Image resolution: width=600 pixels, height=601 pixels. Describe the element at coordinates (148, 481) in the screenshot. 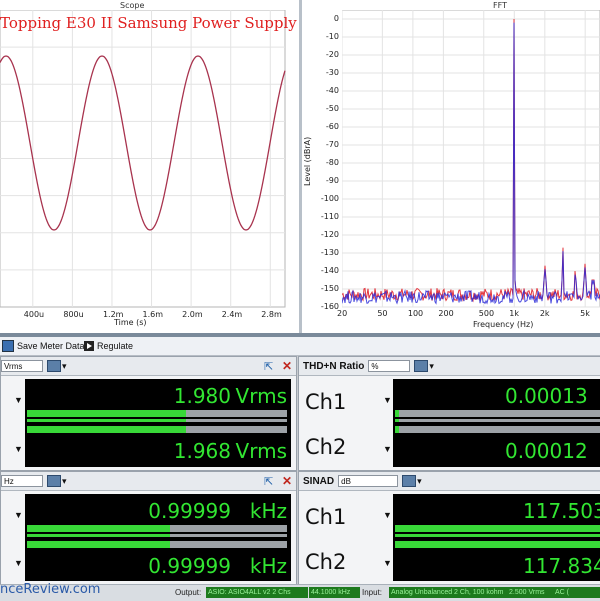

I see `frequency-panel-header: Hz ▾` at that location.